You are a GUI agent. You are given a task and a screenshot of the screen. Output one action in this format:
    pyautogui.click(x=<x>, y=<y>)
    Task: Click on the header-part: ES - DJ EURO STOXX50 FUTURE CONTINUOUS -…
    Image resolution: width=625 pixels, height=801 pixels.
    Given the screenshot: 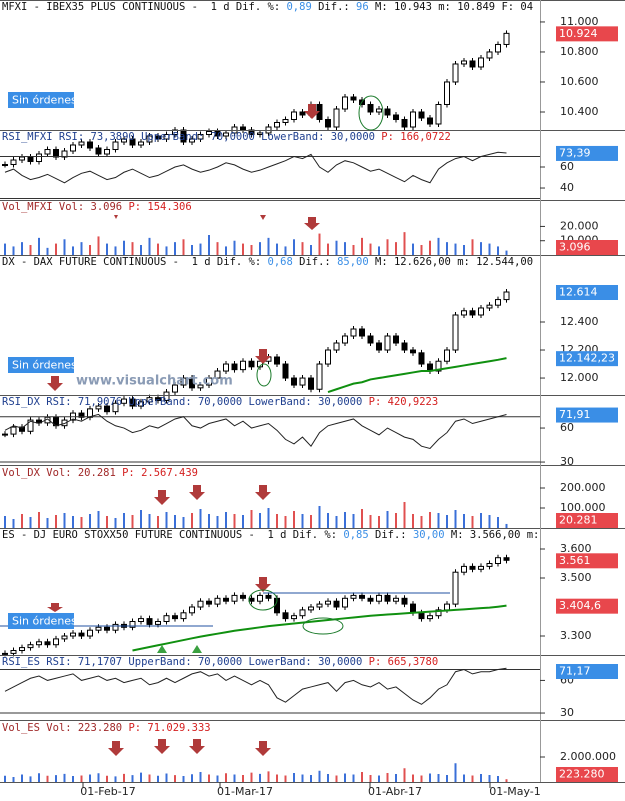 What is the action you would take?
    pyautogui.click(x=172, y=535)
    